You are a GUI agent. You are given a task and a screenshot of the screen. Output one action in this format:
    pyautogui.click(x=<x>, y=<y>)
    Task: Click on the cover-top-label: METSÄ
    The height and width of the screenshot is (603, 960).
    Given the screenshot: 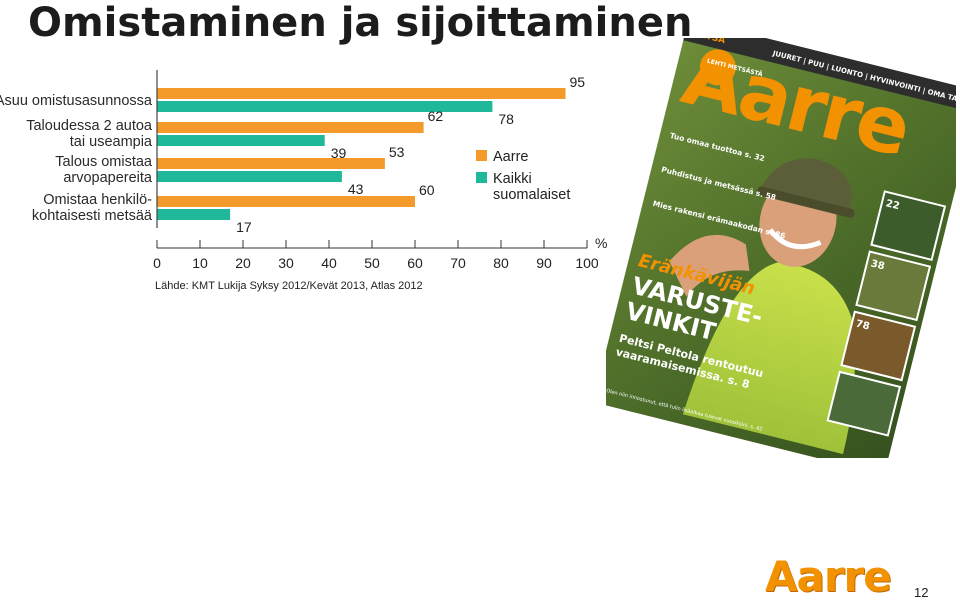 What is the action you would take?
    pyautogui.click(x=708, y=42)
    